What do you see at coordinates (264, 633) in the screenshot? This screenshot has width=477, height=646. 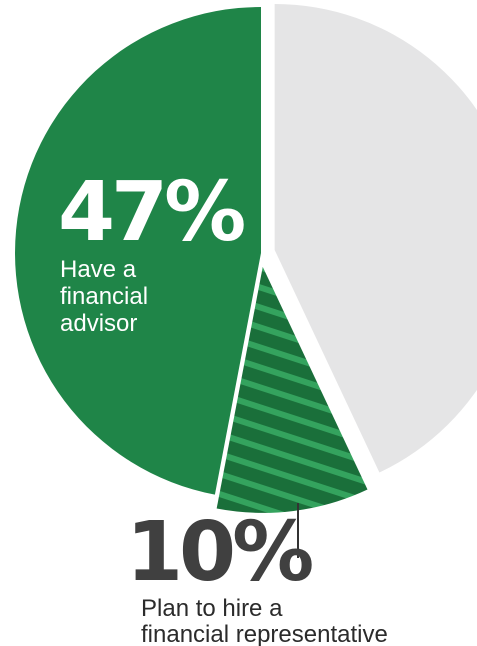 I see `slice-2-label-line-2: financial representative` at bounding box center [264, 633].